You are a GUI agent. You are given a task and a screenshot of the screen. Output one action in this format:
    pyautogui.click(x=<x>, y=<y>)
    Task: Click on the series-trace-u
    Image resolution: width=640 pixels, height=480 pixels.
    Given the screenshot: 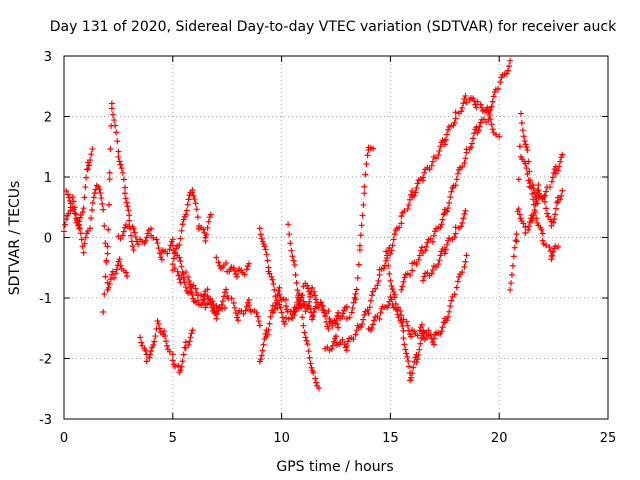 What is the action you would take?
    pyautogui.click(x=541, y=179)
    